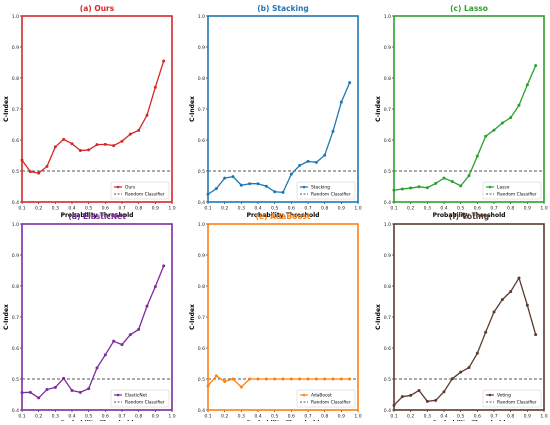  Describe the element at coordinates (469, 8) in the screenshot. I see `chart-title: (c) Lasso` at that location.